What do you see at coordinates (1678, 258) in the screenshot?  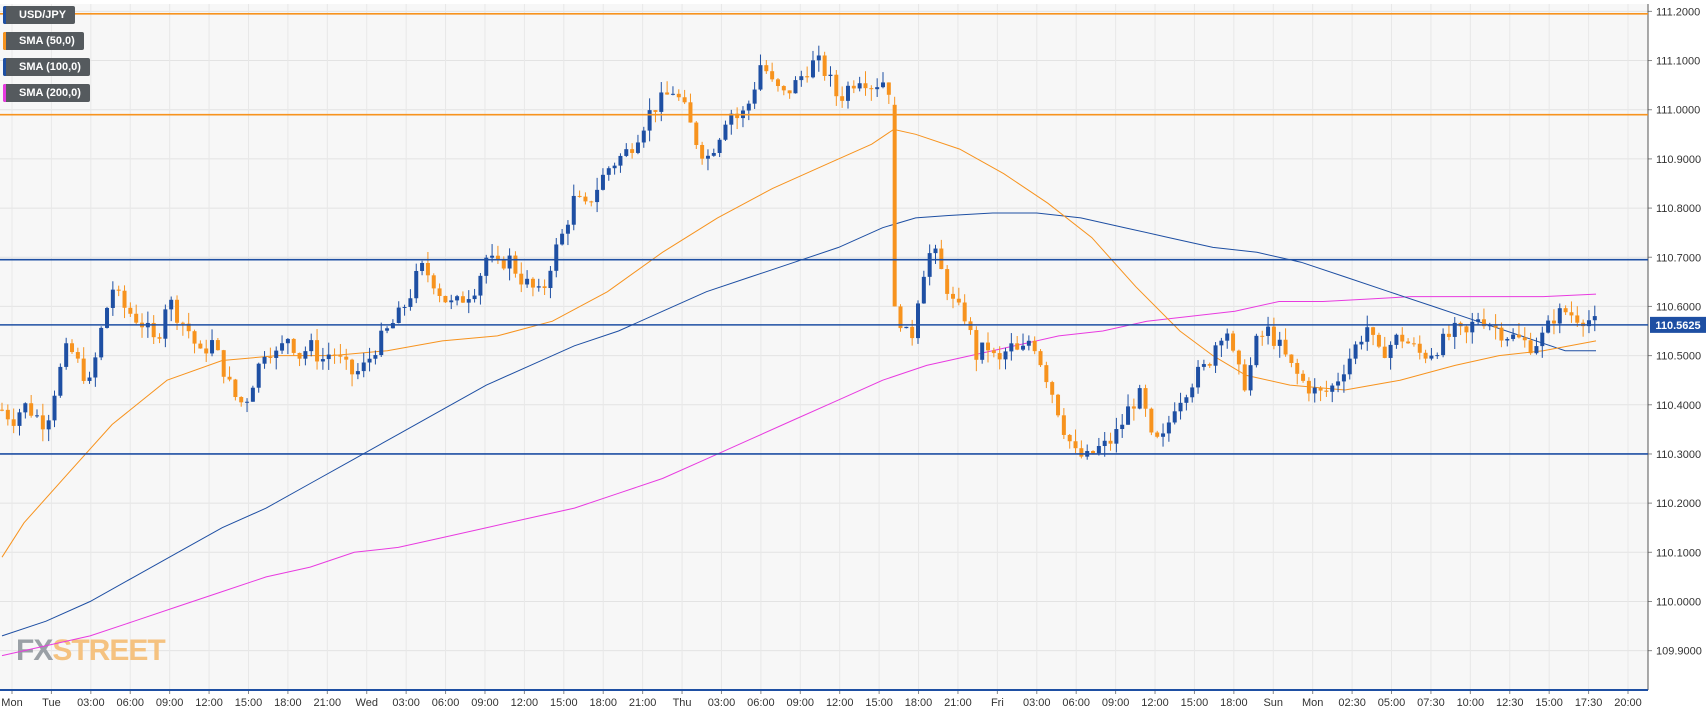 I see `y-tick-label: 110.7000` at bounding box center [1678, 258].